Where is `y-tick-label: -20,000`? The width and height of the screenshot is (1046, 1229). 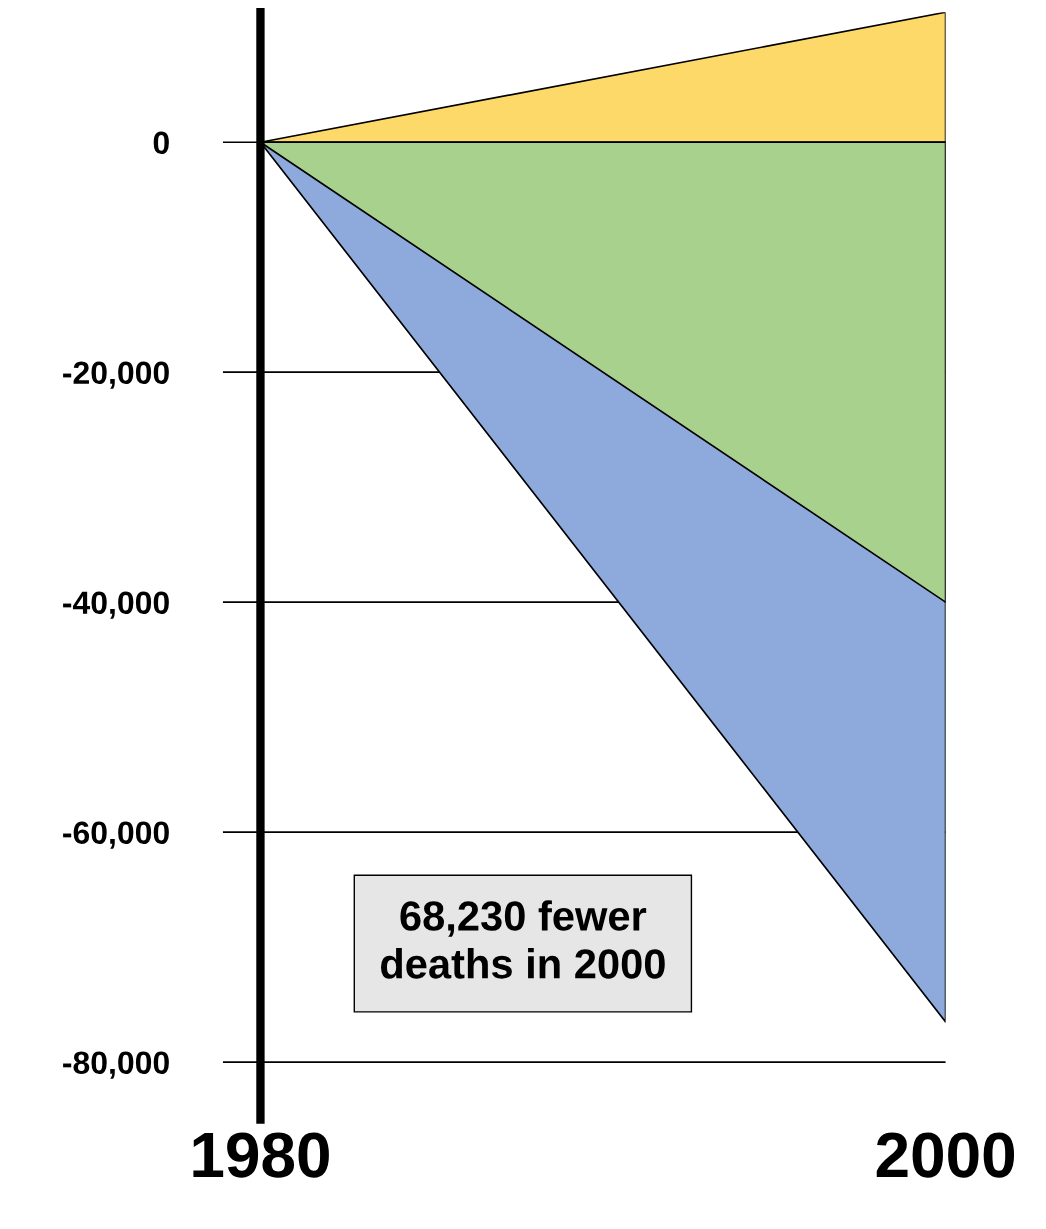
y-tick-label: -20,000 is located at coordinates (116, 375).